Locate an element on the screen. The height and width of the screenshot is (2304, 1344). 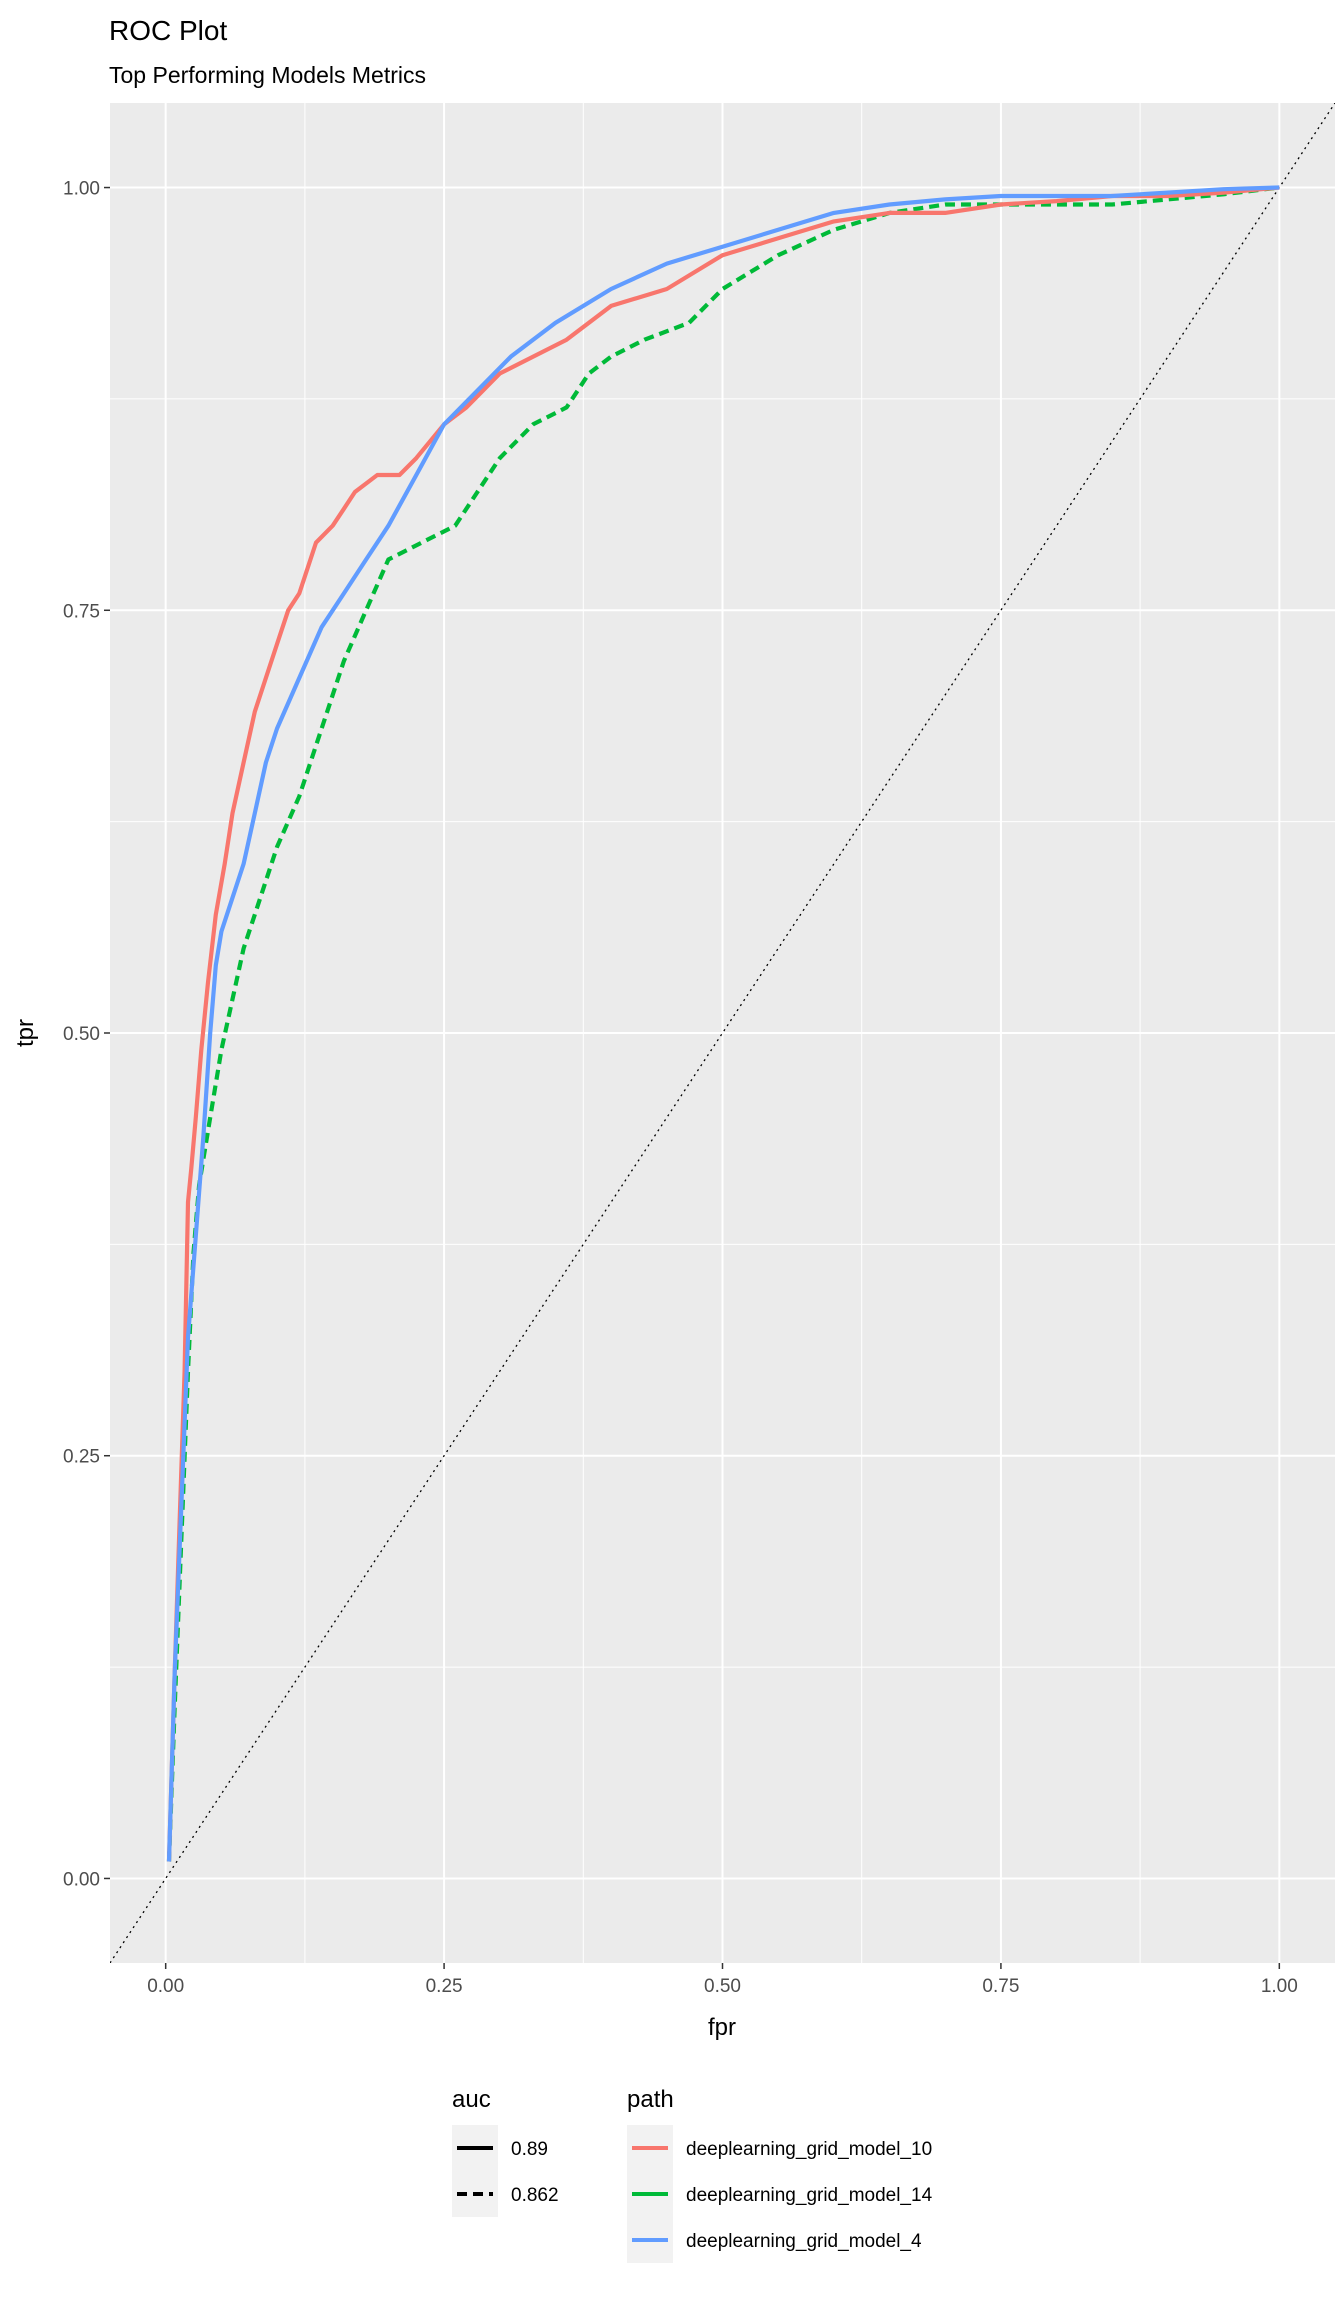
y-axis-ticks: 0.00 0.25 0.50 0.75 1.00 is located at coordinates (86, 1034).